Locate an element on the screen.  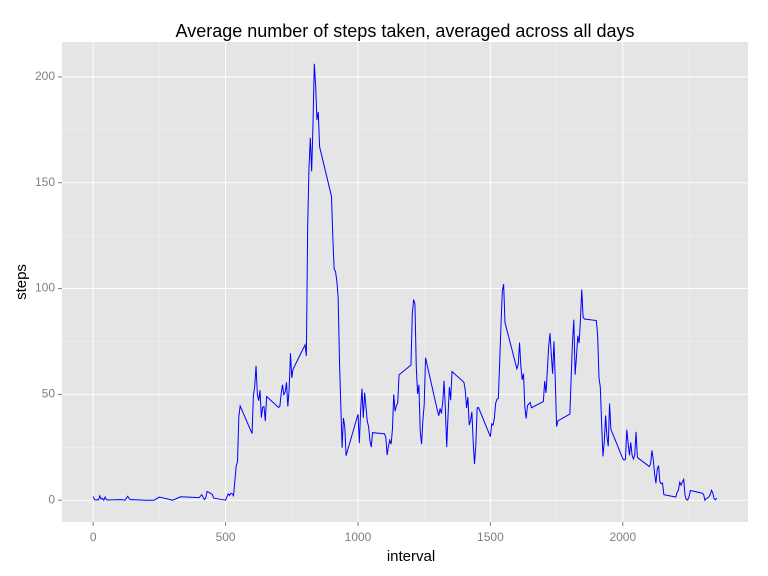
y-tick-label: 0 is located at coordinates (51, 499).